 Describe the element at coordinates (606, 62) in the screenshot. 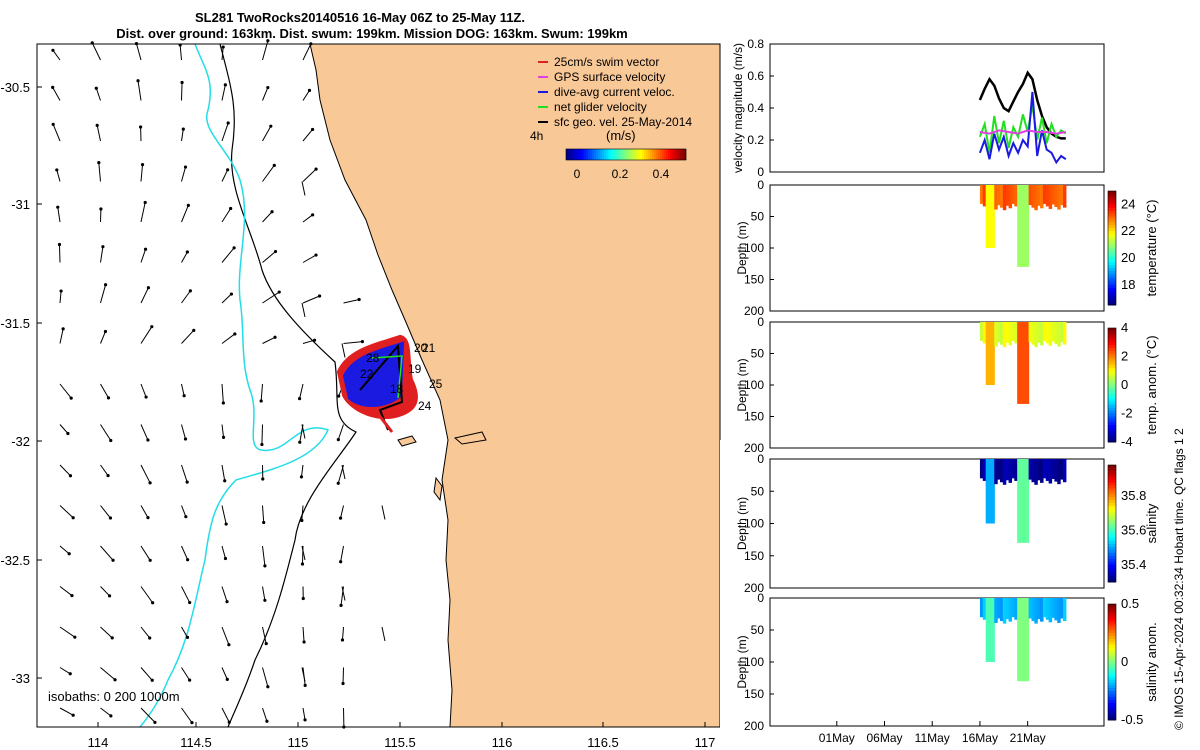

I see `legend-label: 25cm/s swim vector` at that location.